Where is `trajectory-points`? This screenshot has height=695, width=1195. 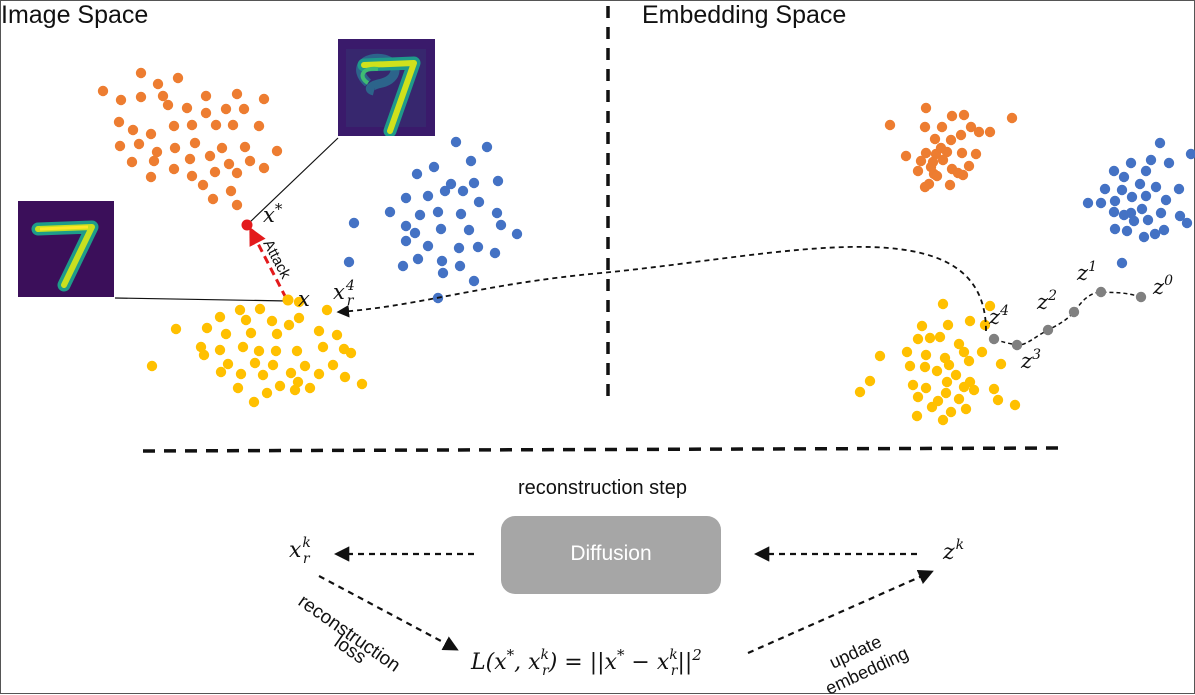 trajectory-points is located at coordinates (1067, 318).